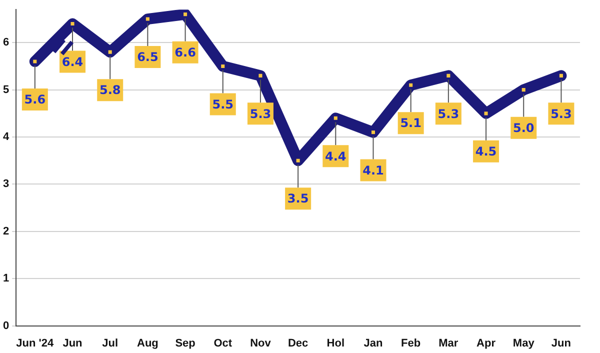  I want to click on data-label: 6.4, so click(73, 61).